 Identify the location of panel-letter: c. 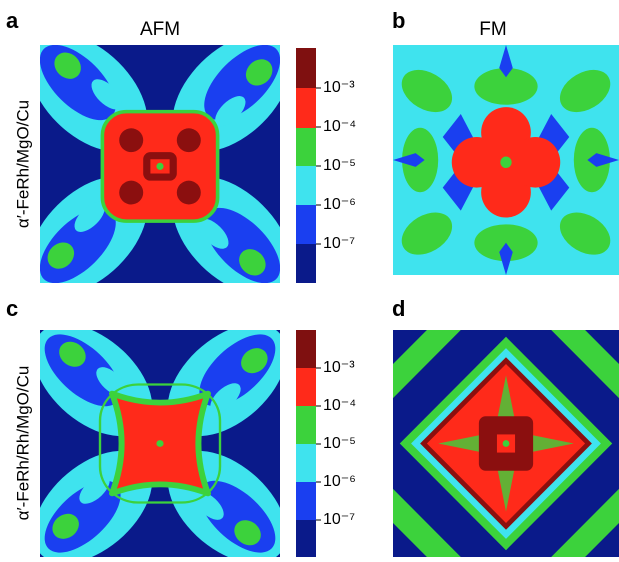
(12, 308).